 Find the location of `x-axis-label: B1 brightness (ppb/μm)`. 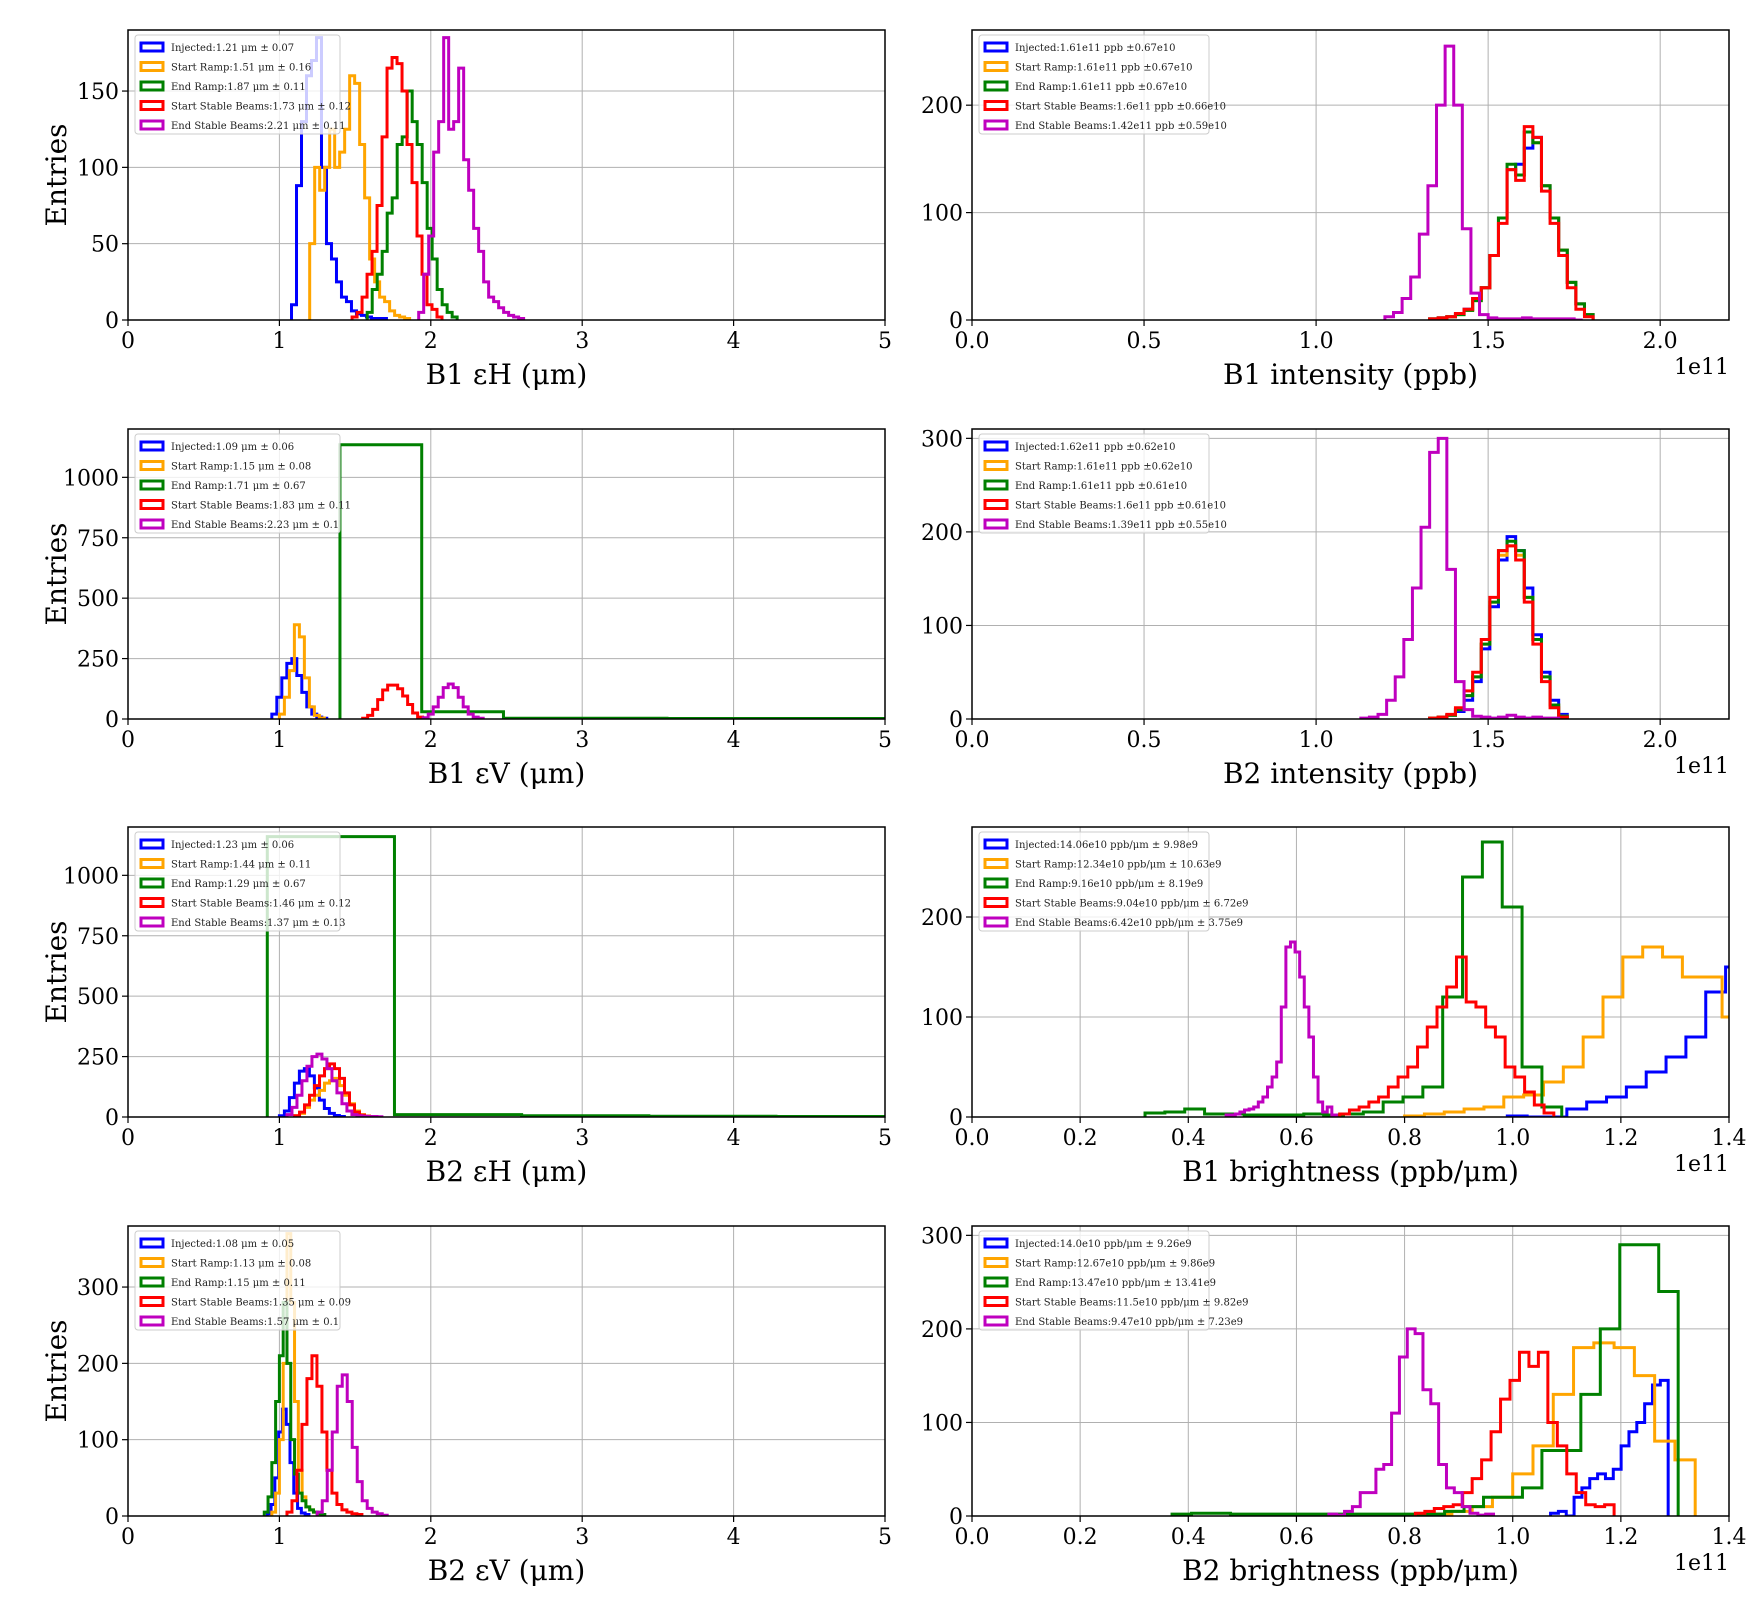

x-axis-label: B1 brightness (ppb/μm) is located at coordinates (1350, 1171).